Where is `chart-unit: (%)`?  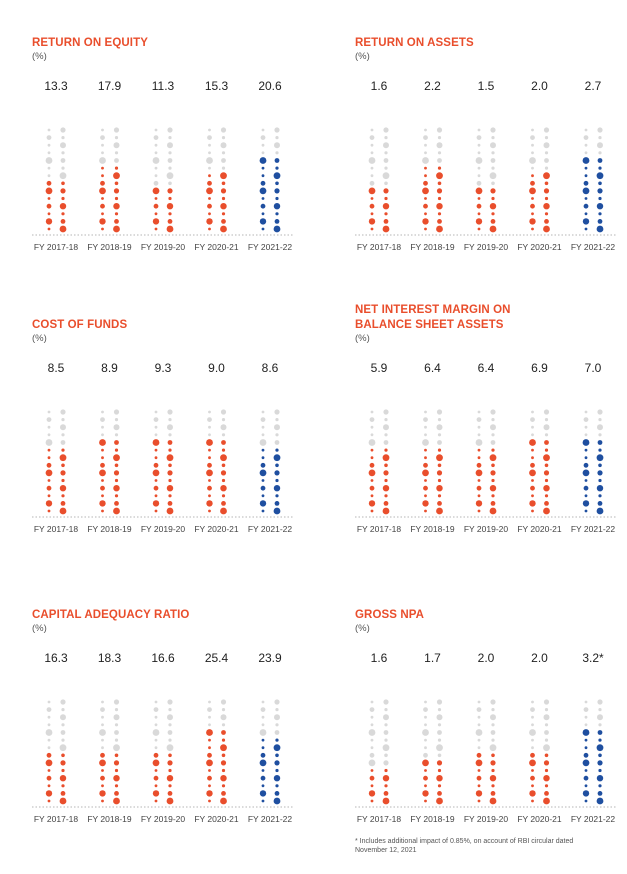
chart-unit: (%) is located at coordinates (362, 628).